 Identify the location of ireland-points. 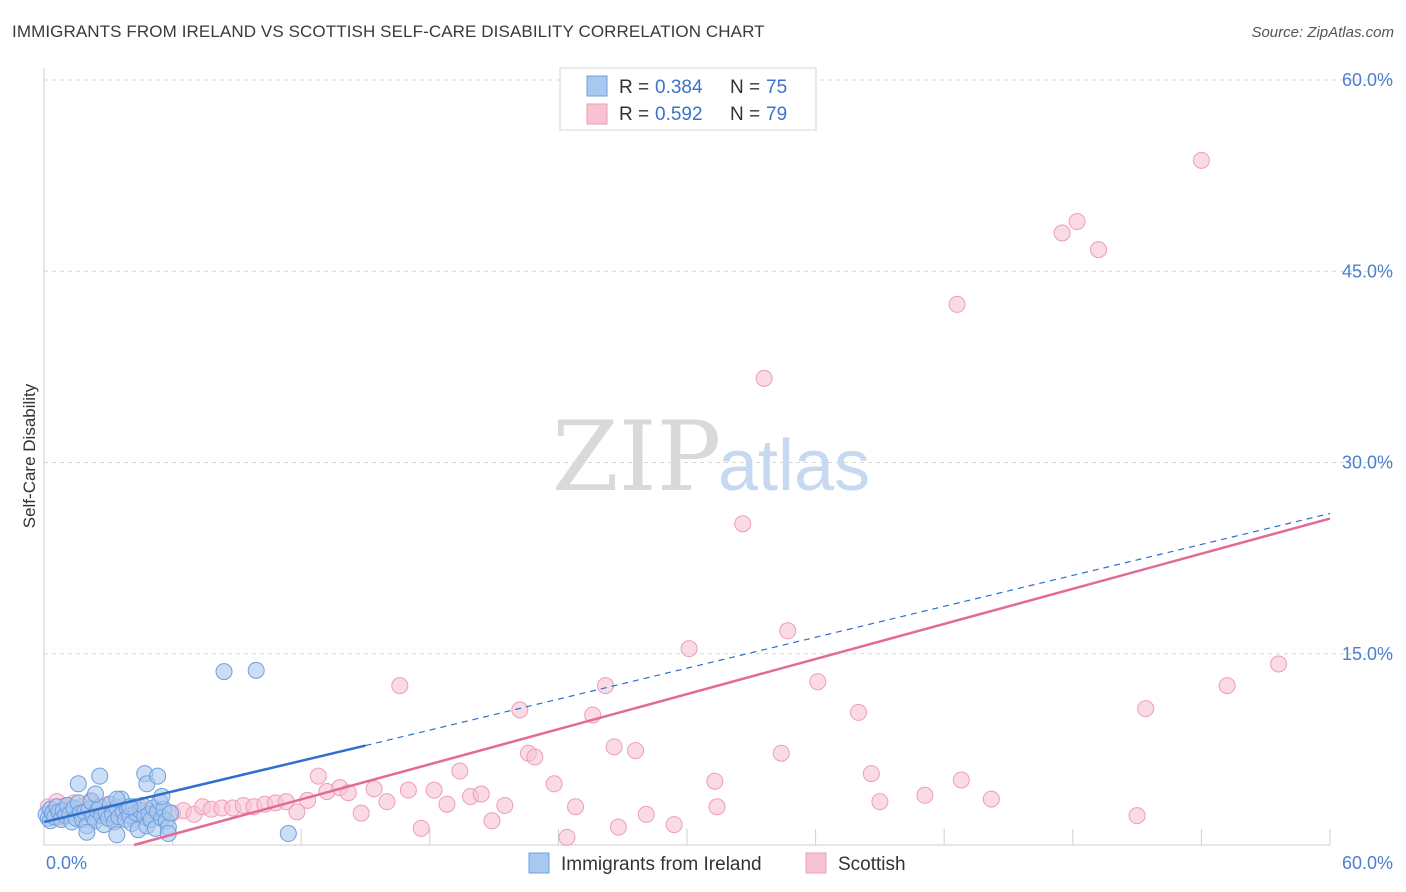
(167, 752).